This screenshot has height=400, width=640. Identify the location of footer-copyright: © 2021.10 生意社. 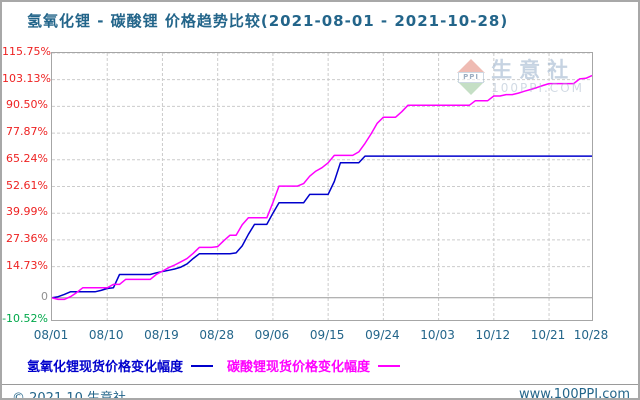
(69, 395).